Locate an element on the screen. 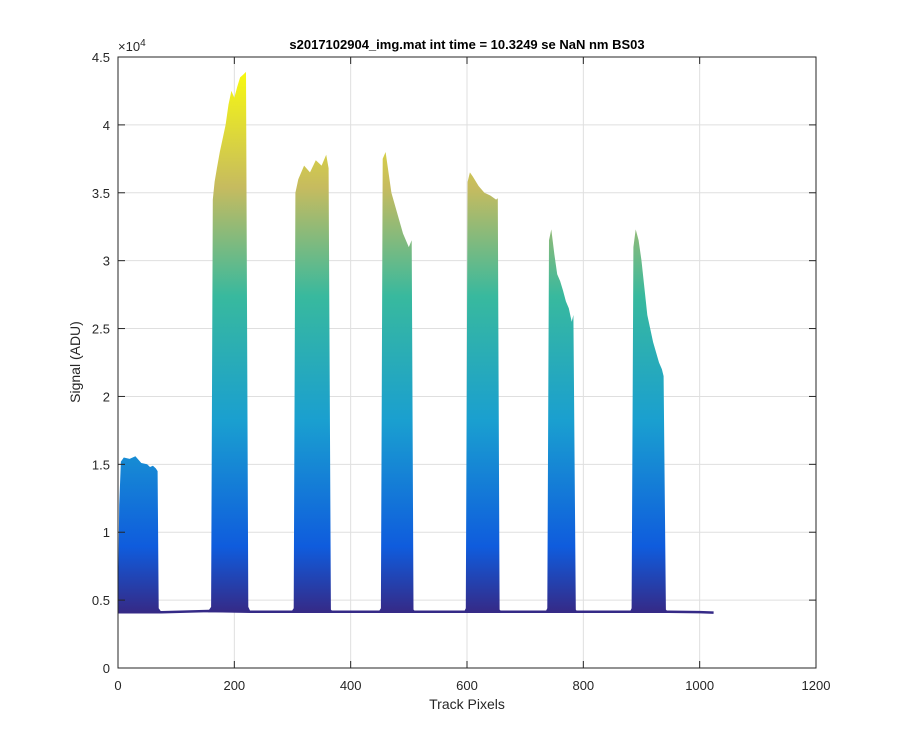 The image size is (900, 750). x-tick-label: 600 is located at coordinates (467, 685).